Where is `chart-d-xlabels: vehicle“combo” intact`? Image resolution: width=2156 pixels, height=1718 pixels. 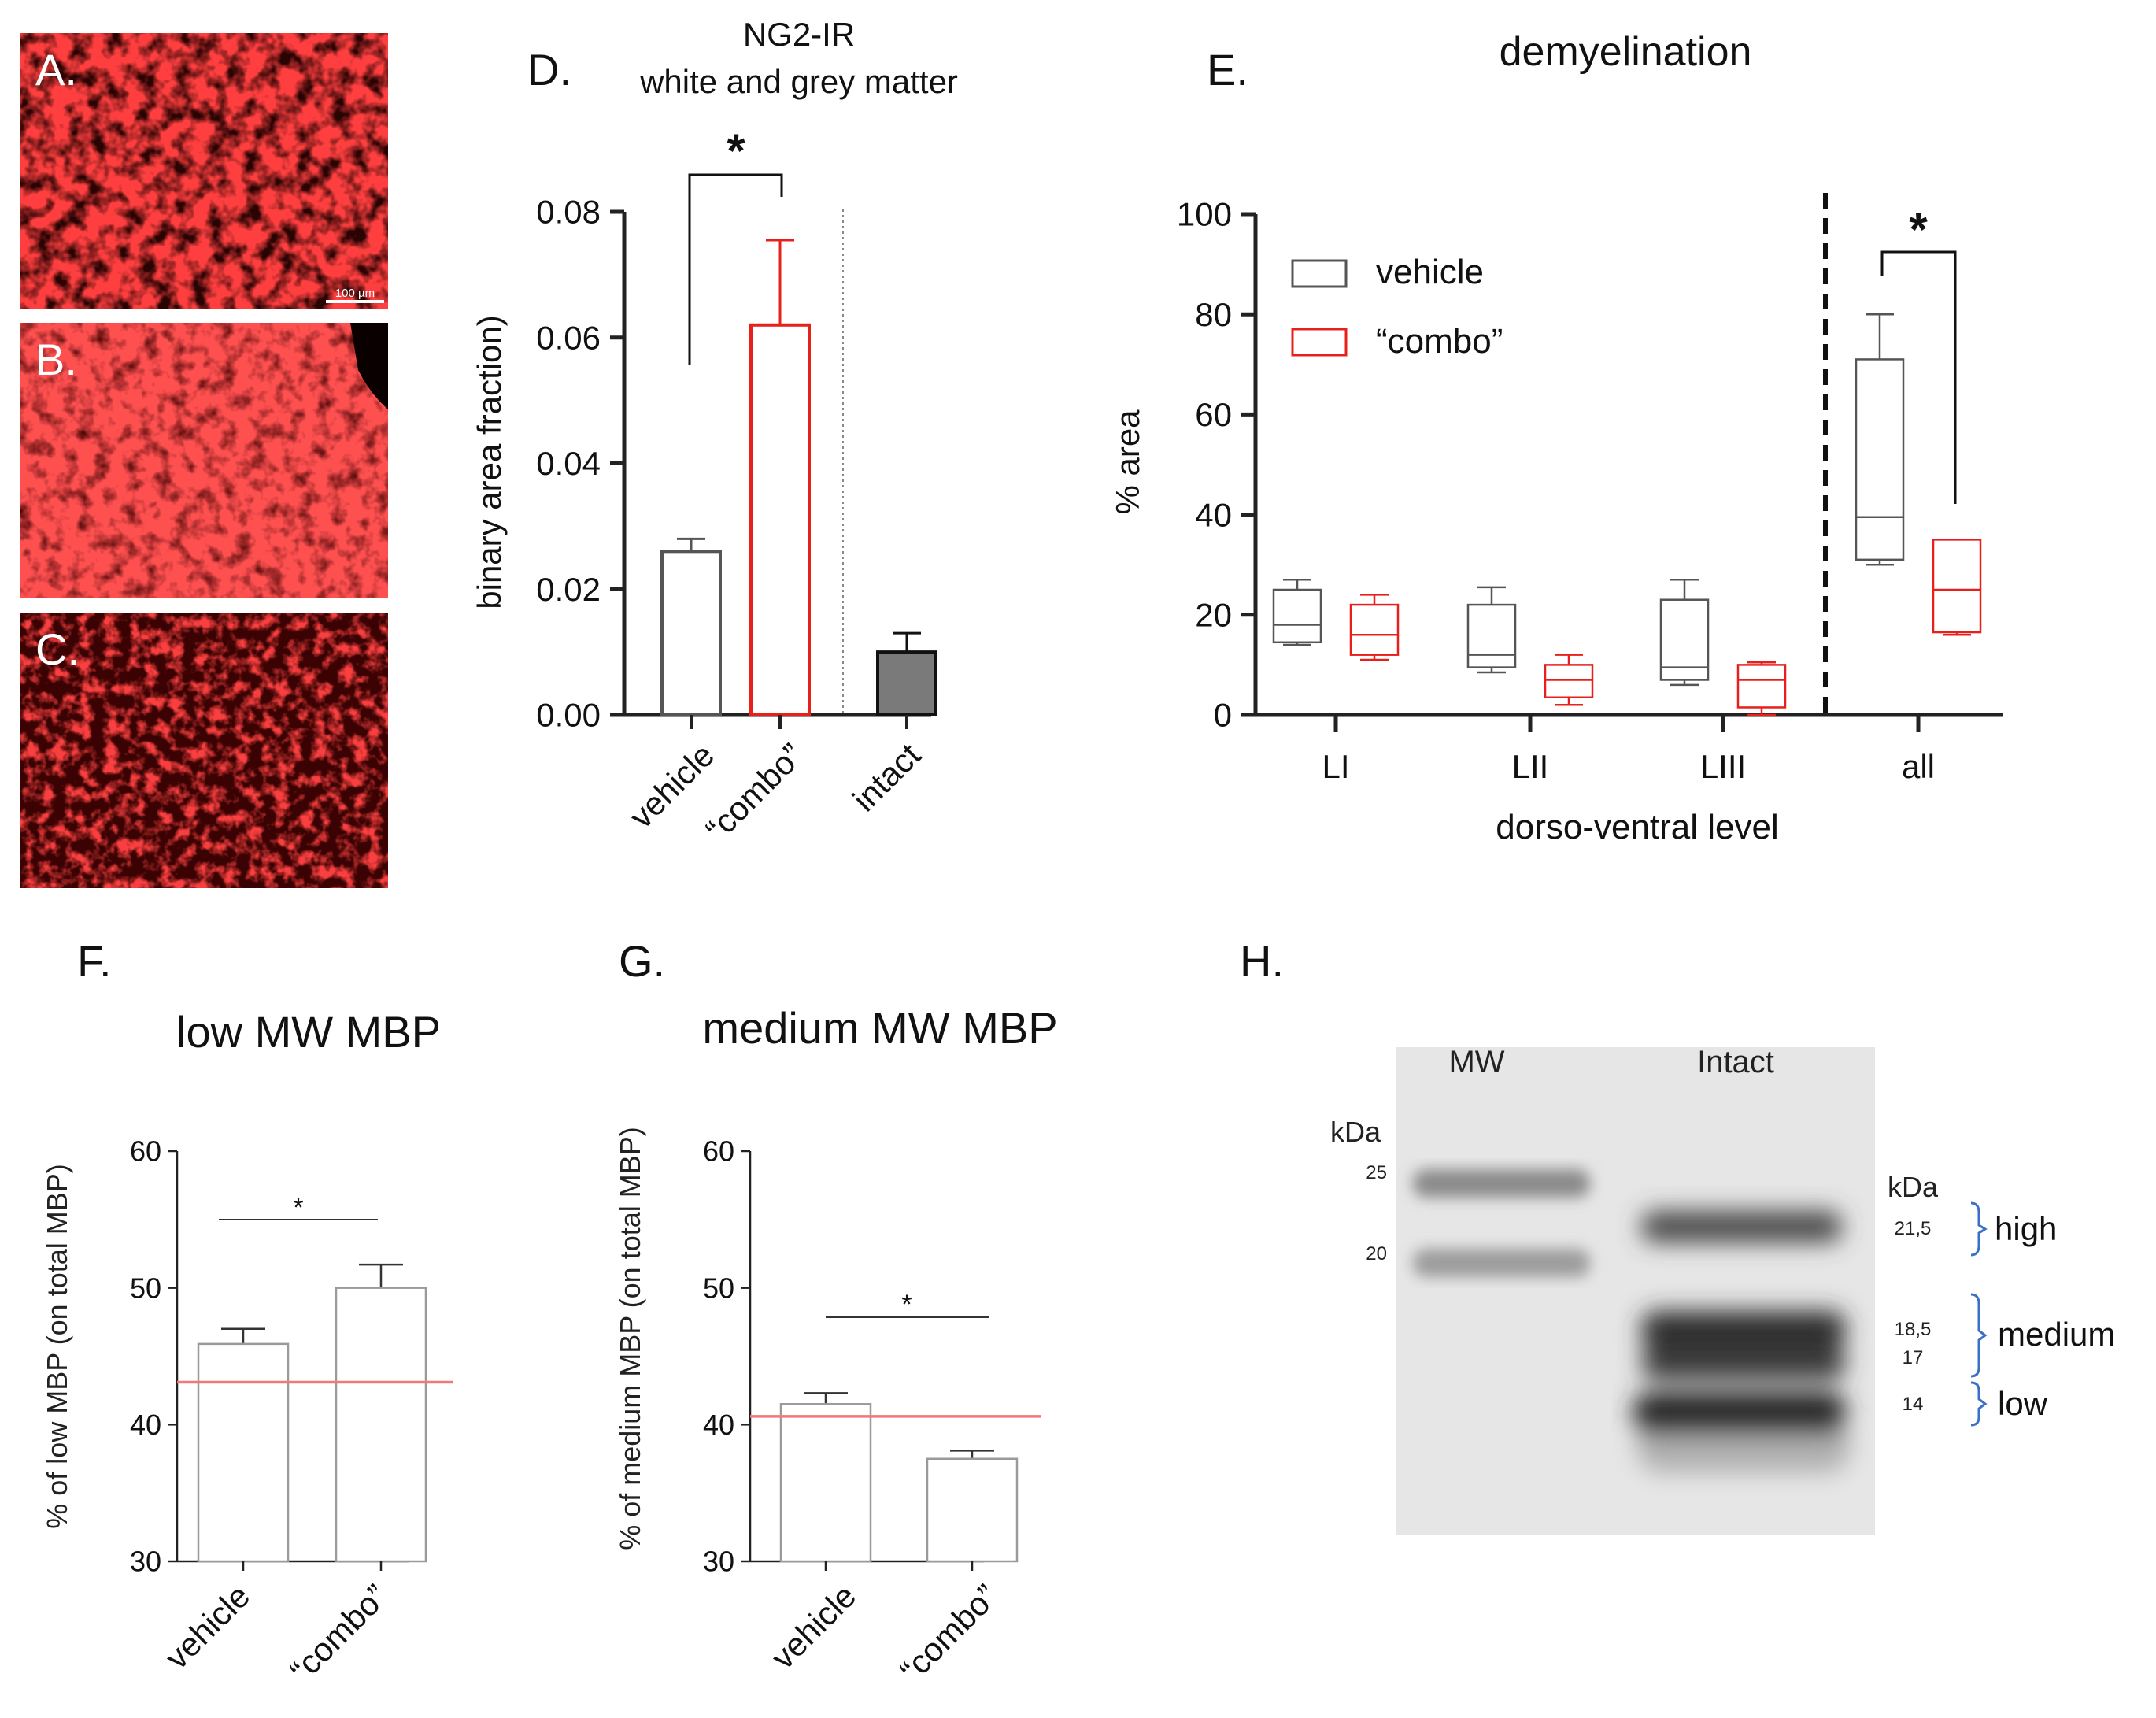 chart-d-xlabels: vehicle“combo” intact is located at coordinates (775, 792).